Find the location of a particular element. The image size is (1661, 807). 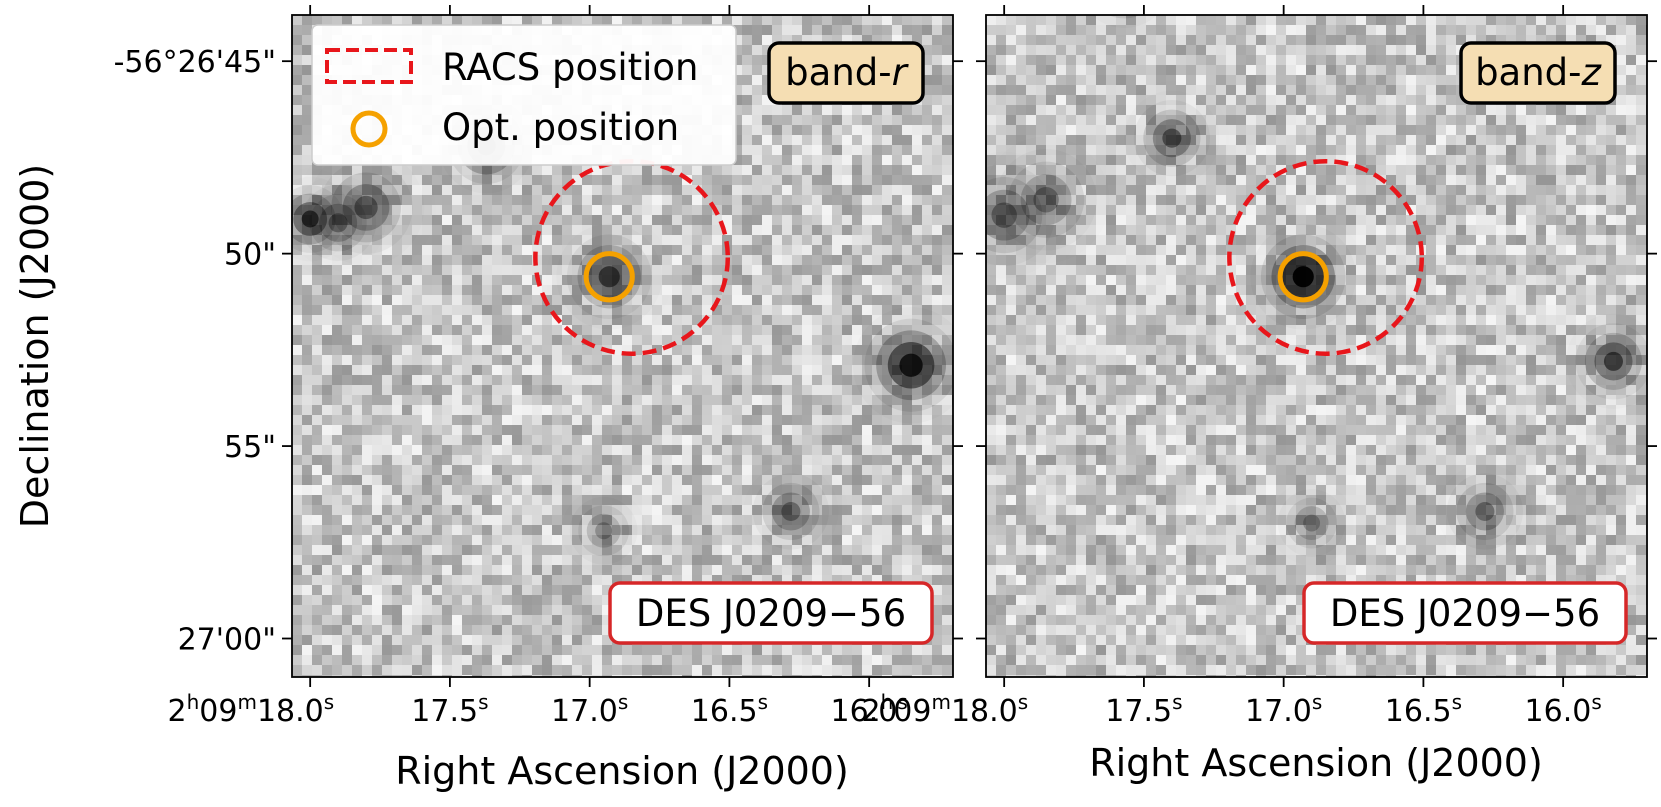

racs-position-circle is located at coordinates (1326, 257).